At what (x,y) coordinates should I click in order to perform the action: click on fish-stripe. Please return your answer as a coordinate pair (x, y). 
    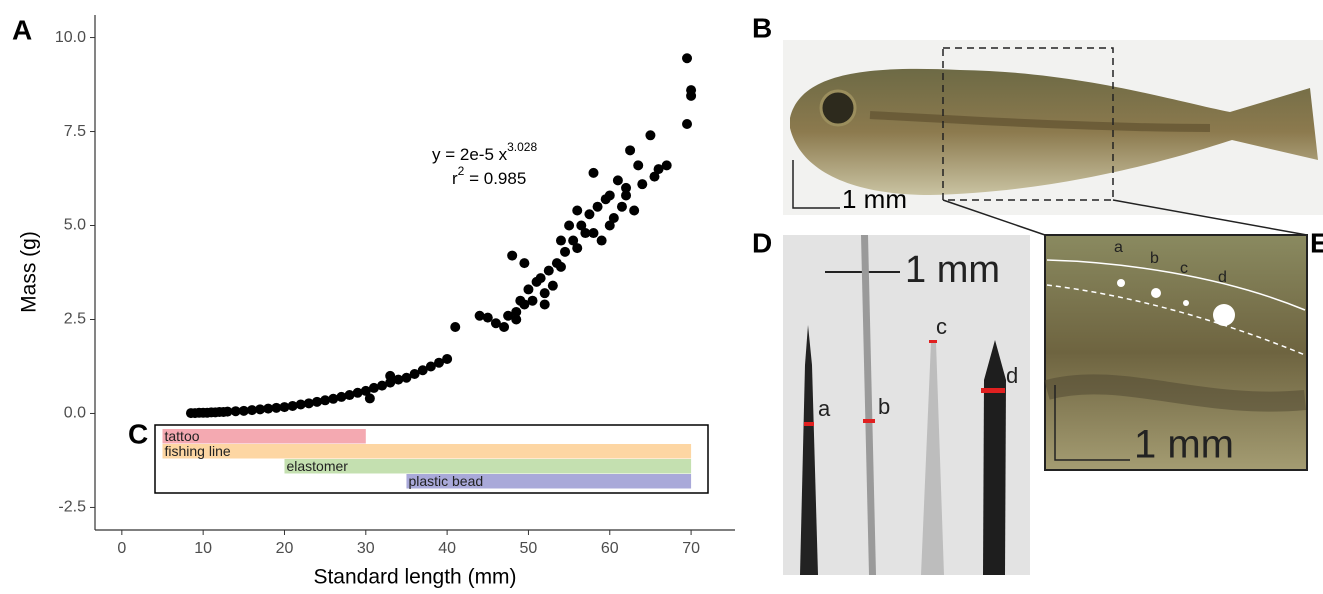
    Looking at the image, I should click on (1040, 121).